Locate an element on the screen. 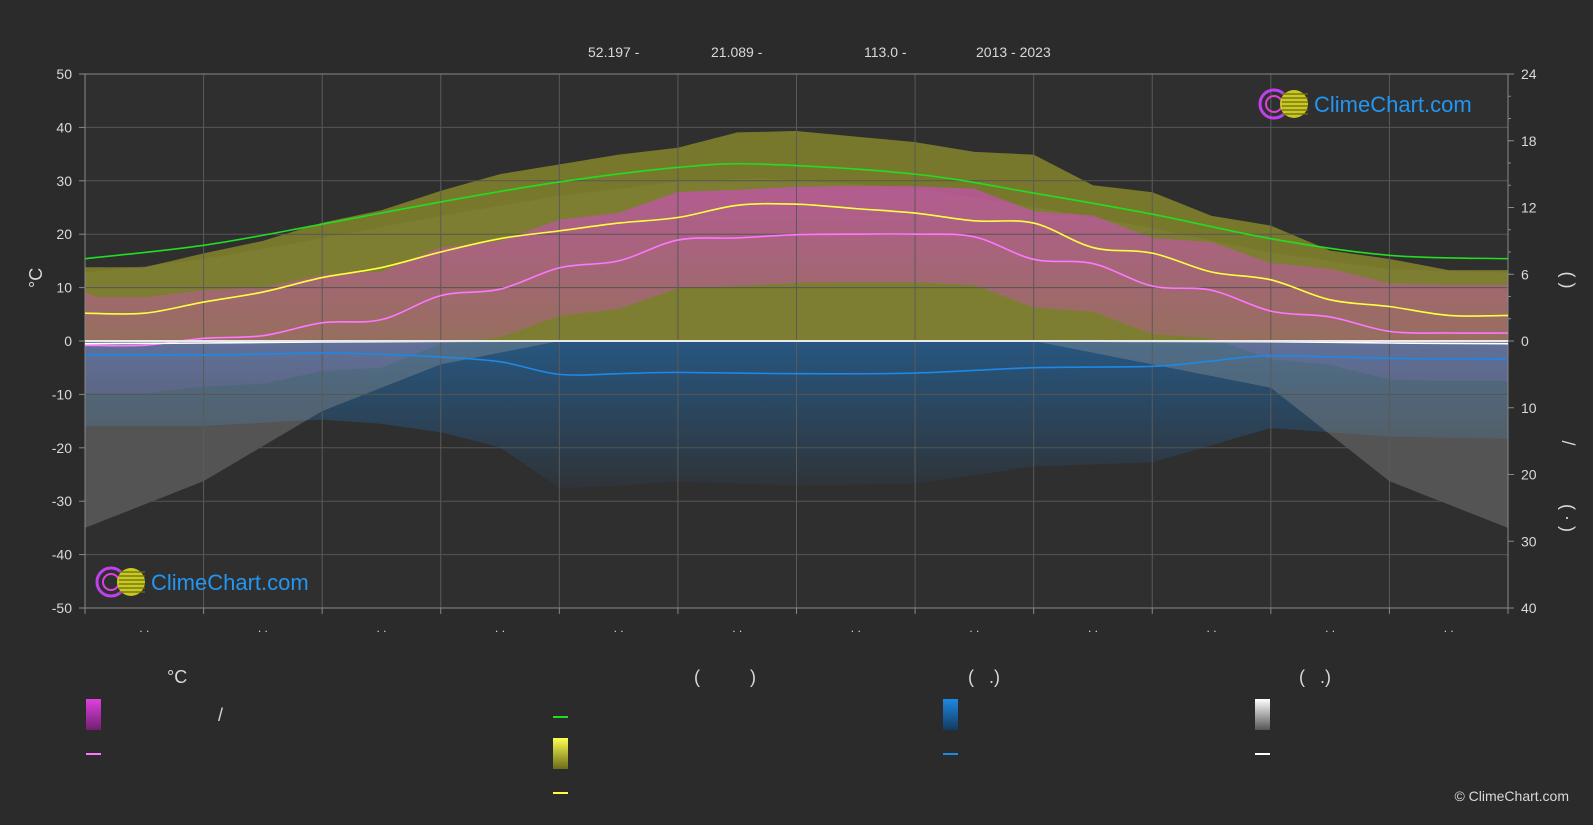 This screenshot has width=1593, height=825. header-longitude: 21.089 - is located at coordinates (737, 52).